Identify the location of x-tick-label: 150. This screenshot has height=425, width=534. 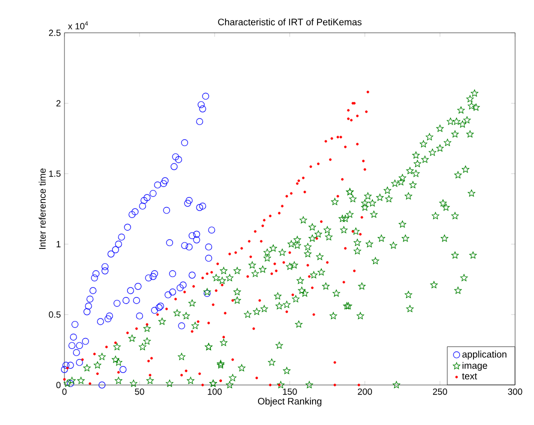
(290, 391).